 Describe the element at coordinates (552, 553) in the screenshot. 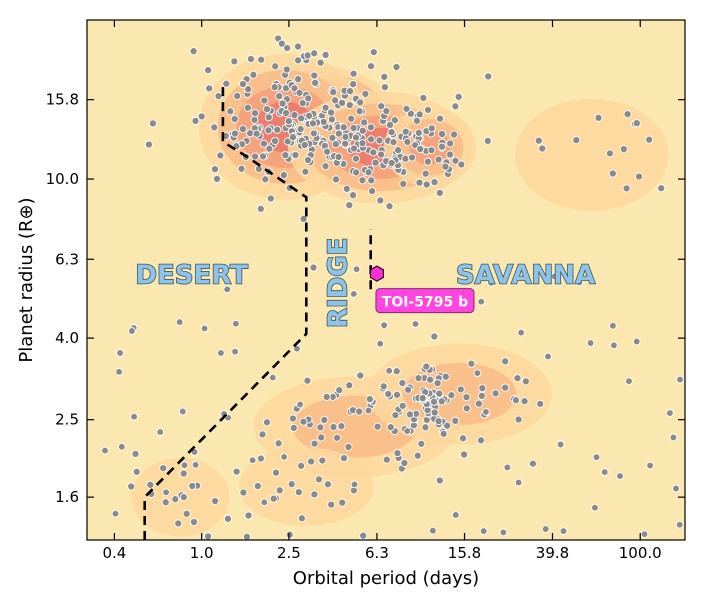

I see `x-tick-label: 39.8` at that location.